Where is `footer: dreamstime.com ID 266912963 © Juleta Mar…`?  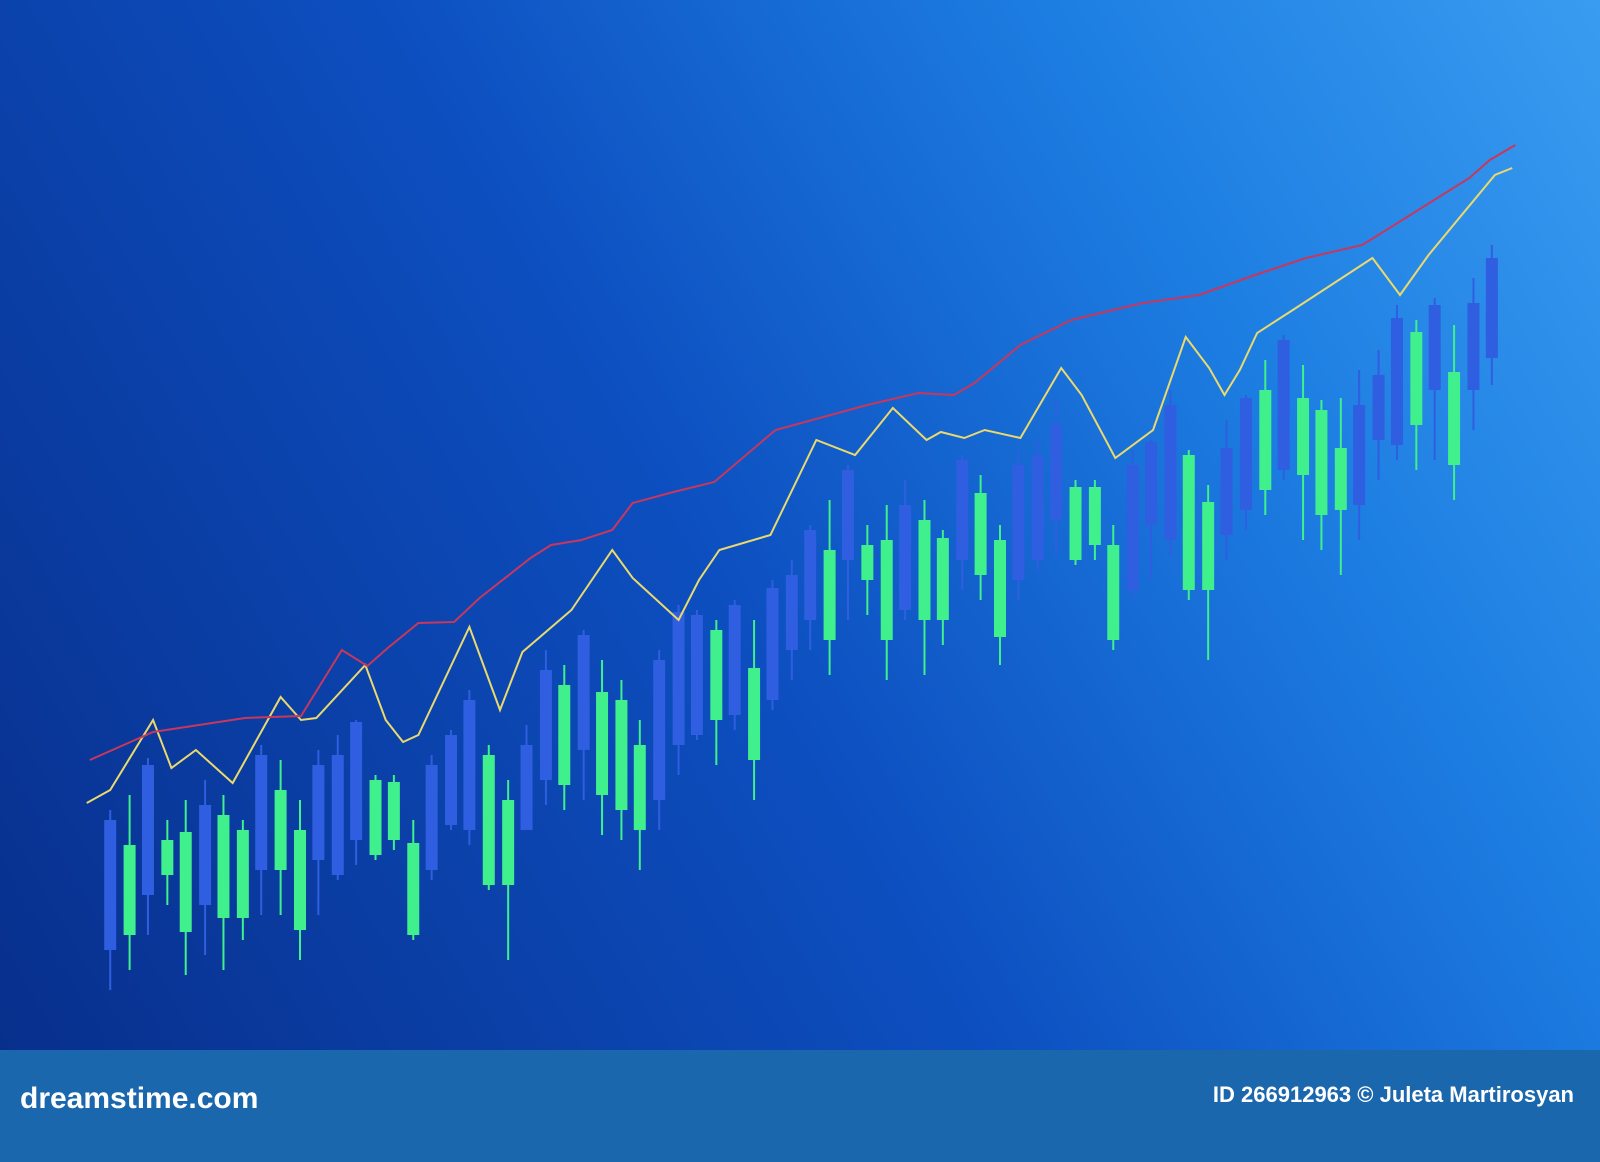 footer: dreamstime.com ID 266912963 © Juleta Mar… is located at coordinates (800, 1106).